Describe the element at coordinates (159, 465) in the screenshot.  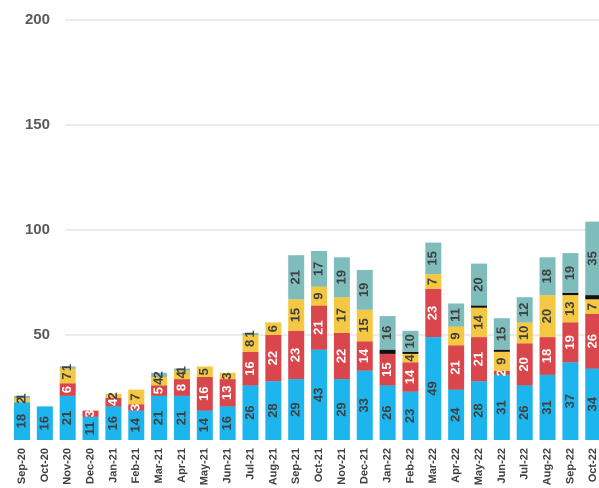
I see `x-tick-label: Mar-21` at that location.